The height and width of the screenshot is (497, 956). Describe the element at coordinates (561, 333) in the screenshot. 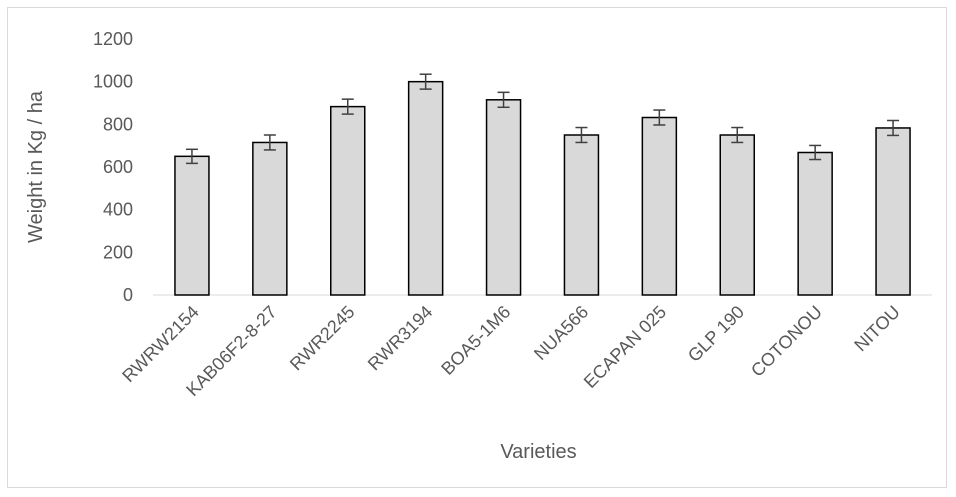

I see `x-tick-label: NUA566` at that location.